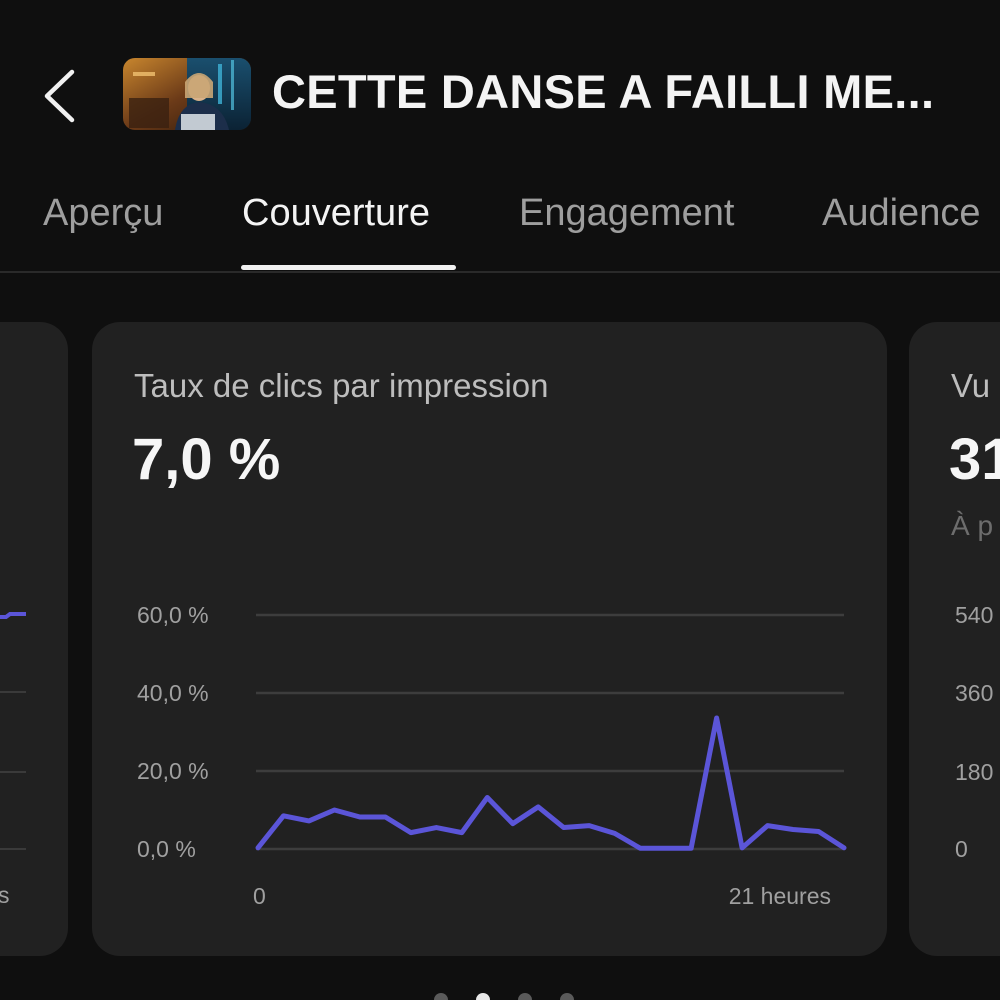  Describe the element at coordinates (187, 94) in the screenshot. I see `video-thumbnail` at that location.